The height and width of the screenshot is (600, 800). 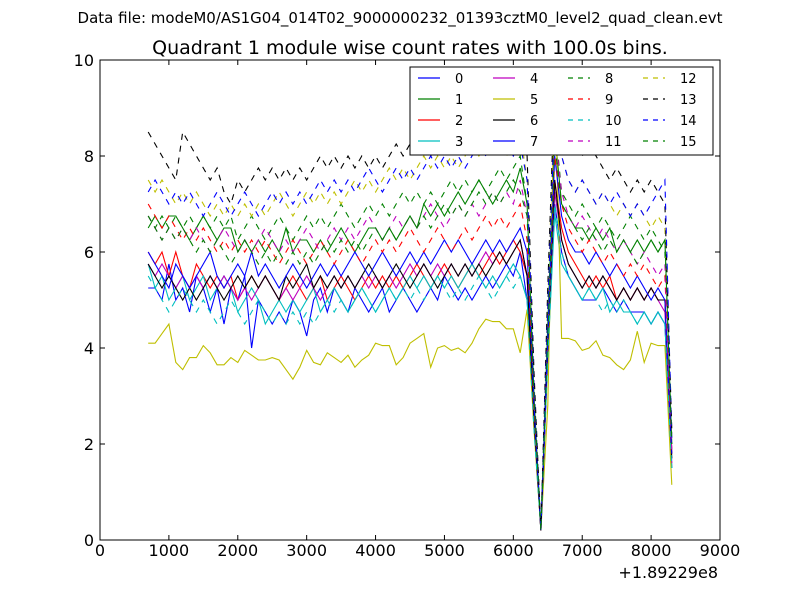 I want to click on y-tick-label: 4, so click(x=89, y=348).